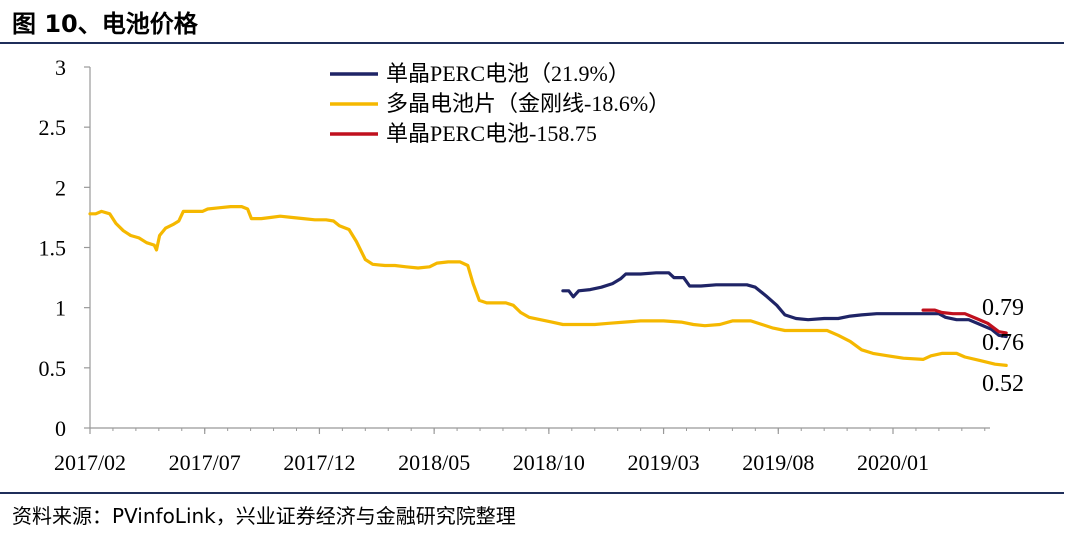 The height and width of the screenshot is (535, 1080). I want to click on x-tick-label: 2018/05, so click(434, 462).